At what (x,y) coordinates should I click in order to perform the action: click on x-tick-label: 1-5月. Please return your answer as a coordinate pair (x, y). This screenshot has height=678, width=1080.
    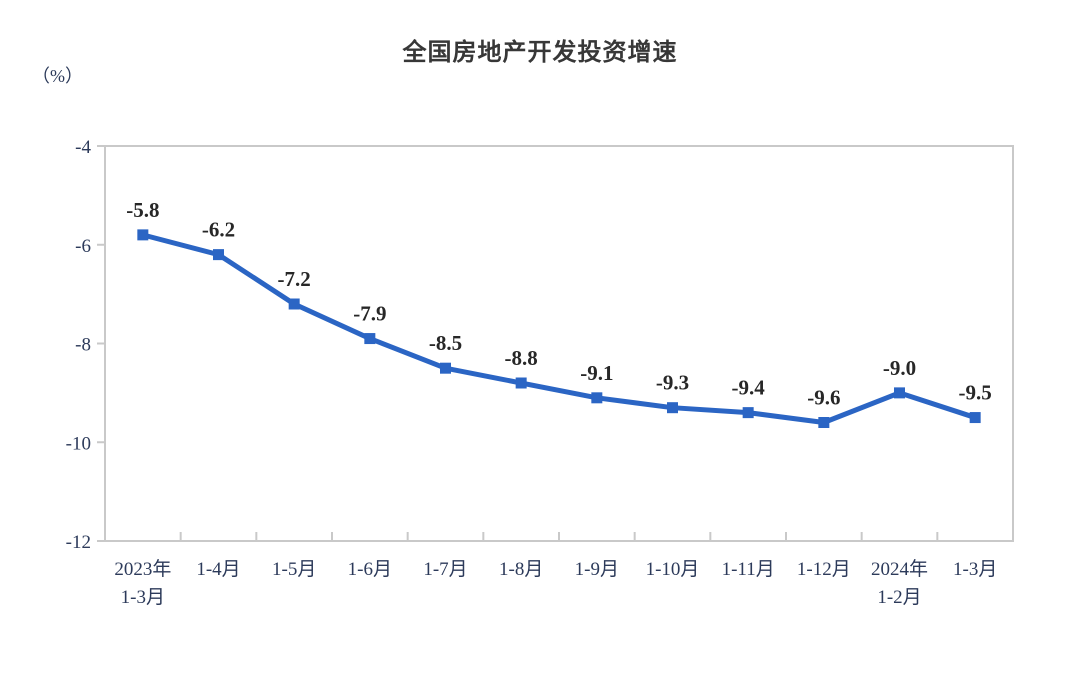
    Looking at the image, I should click on (294, 569).